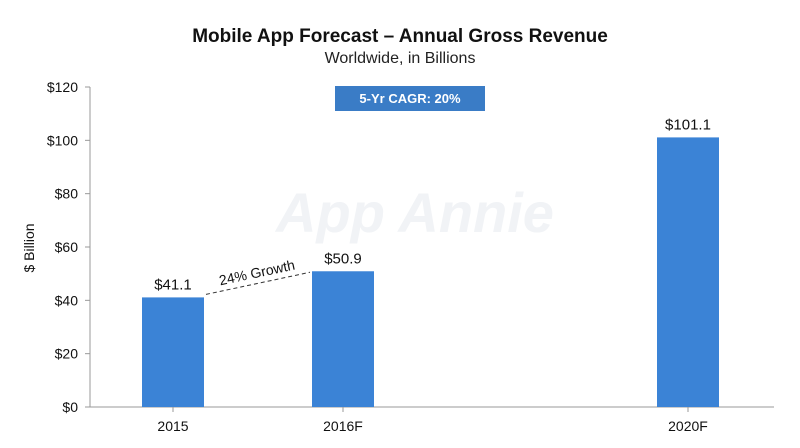  I want to click on x-axis-ticks: 2015 2016F 2020F, so click(432, 420).